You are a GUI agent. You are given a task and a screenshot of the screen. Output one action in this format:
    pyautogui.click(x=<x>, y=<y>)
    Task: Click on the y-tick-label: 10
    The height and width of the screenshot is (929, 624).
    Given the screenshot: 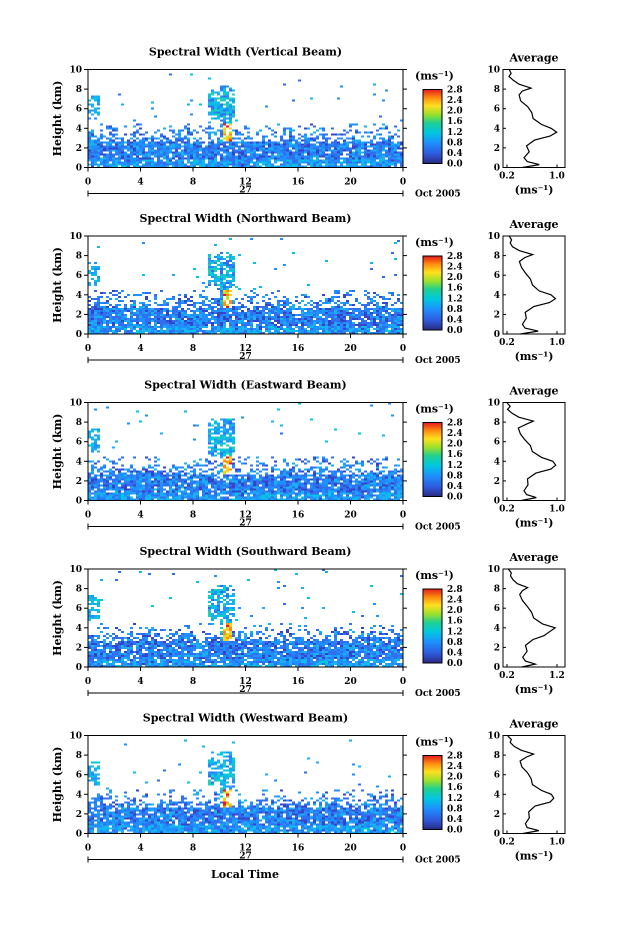 What is the action you would take?
    pyautogui.click(x=75, y=237)
    